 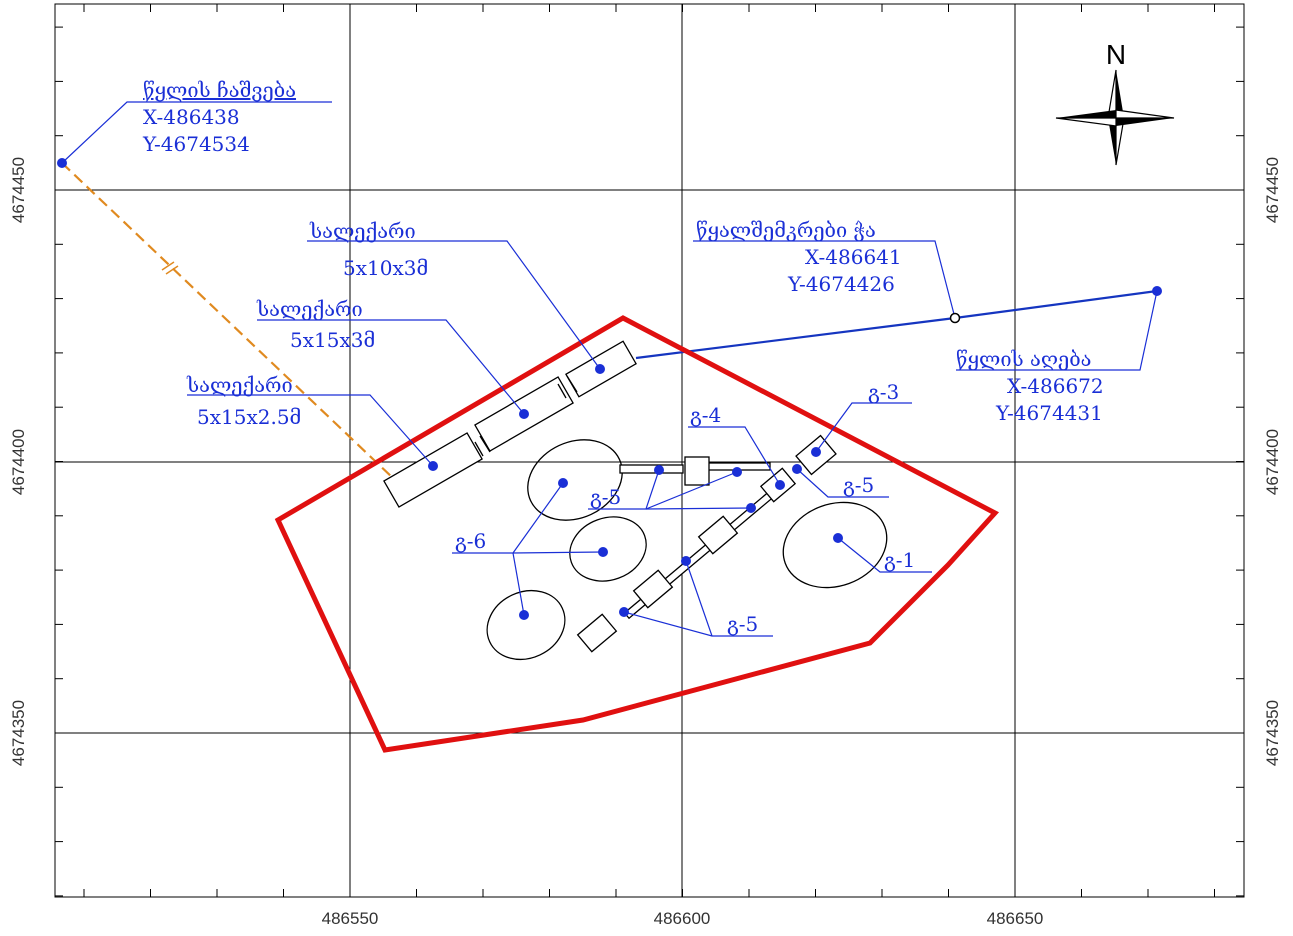 I want to click on intake-point, so click(x=1157, y=291).